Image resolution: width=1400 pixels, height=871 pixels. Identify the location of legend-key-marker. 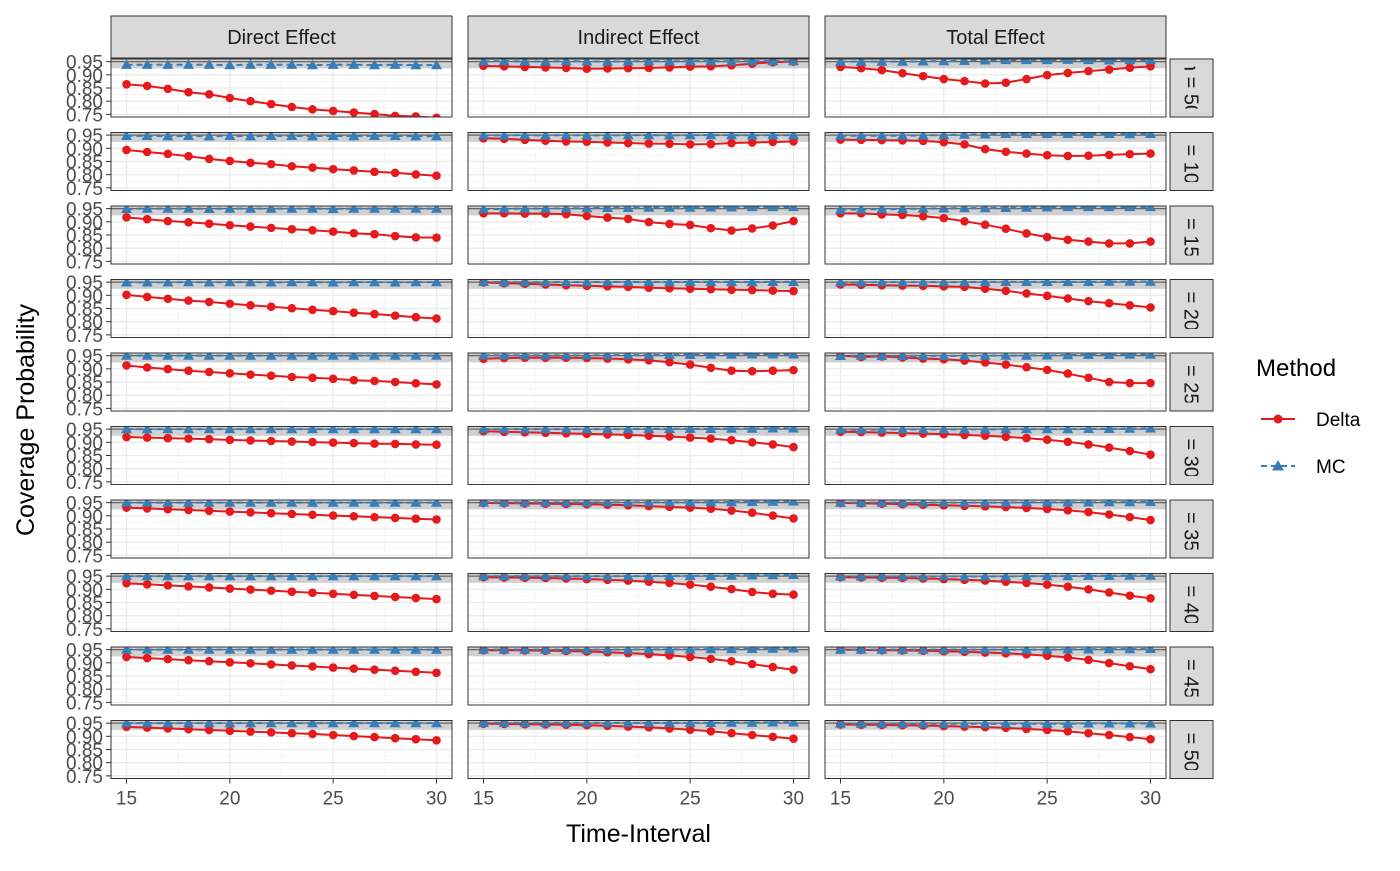
(1278, 419).